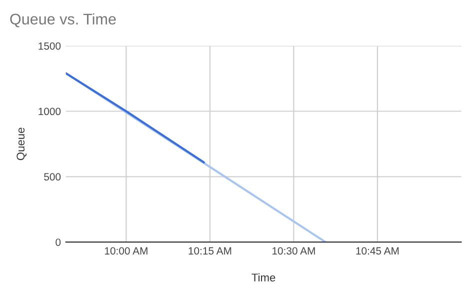 The height and width of the screenshot is (292, 474). I want to click on y-tick-label: 0, so click(58, 242).